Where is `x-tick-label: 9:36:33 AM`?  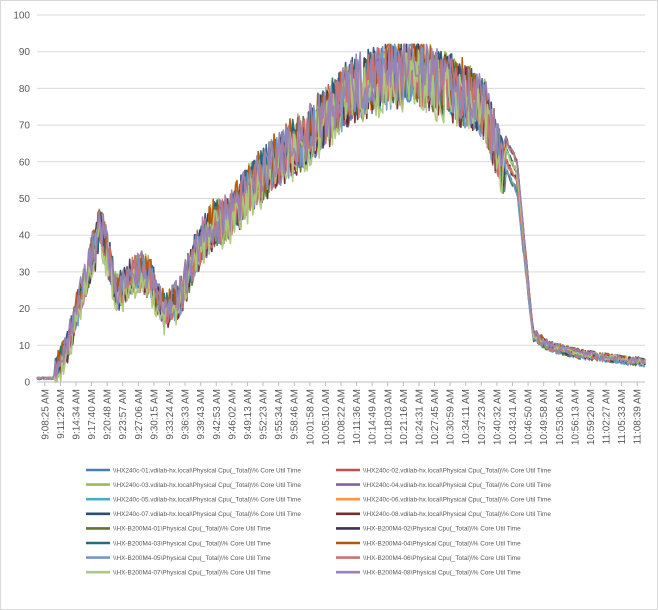 x-tick-label: 9:36:33 AM is located at coordinates (186, 414).